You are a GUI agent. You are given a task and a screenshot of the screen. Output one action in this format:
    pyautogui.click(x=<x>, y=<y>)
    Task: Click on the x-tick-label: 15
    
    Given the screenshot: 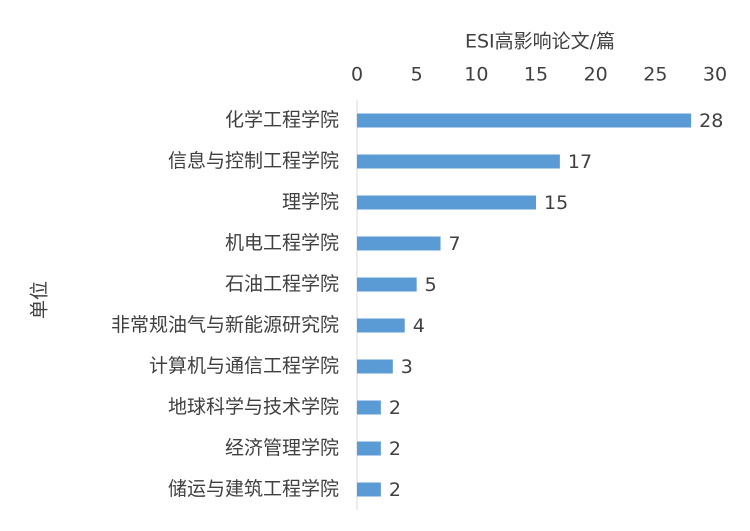 What is the action you would take?
    pyautogui.click(x=536, y=75)
    